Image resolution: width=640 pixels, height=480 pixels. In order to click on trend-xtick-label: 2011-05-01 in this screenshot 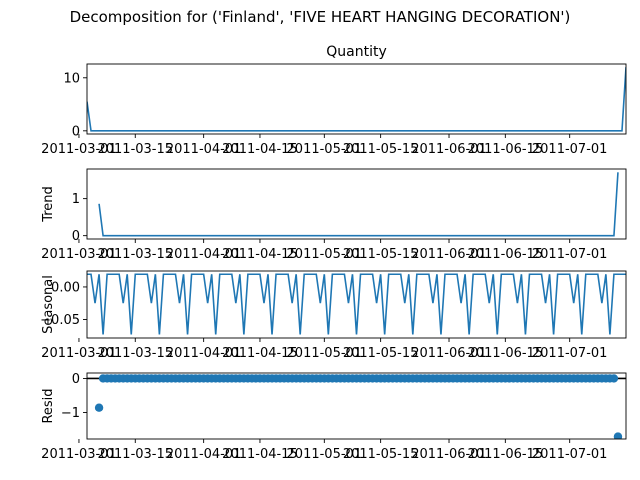, I will do `click(325, 254)`.